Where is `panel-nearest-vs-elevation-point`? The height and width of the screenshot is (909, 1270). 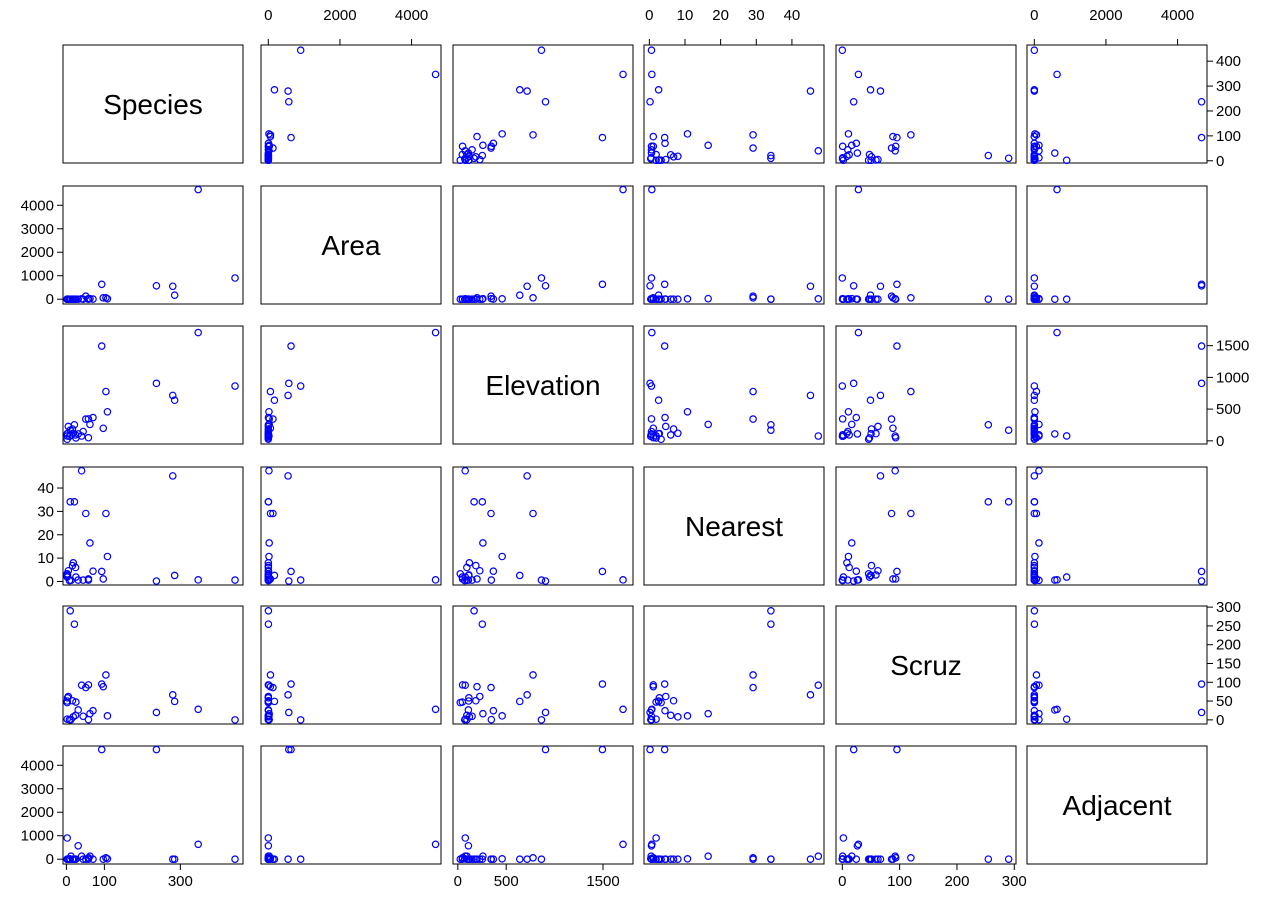
panel-nearest-vs-elevation-point is located at coordinates (623, 580).